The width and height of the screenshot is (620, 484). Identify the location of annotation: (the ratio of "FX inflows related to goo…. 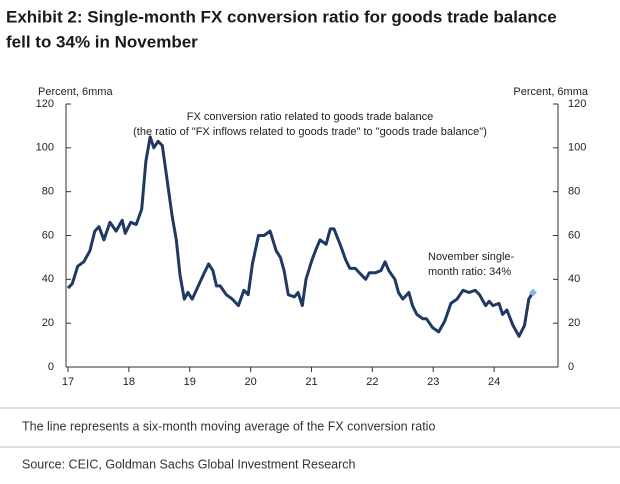
(310, 132).